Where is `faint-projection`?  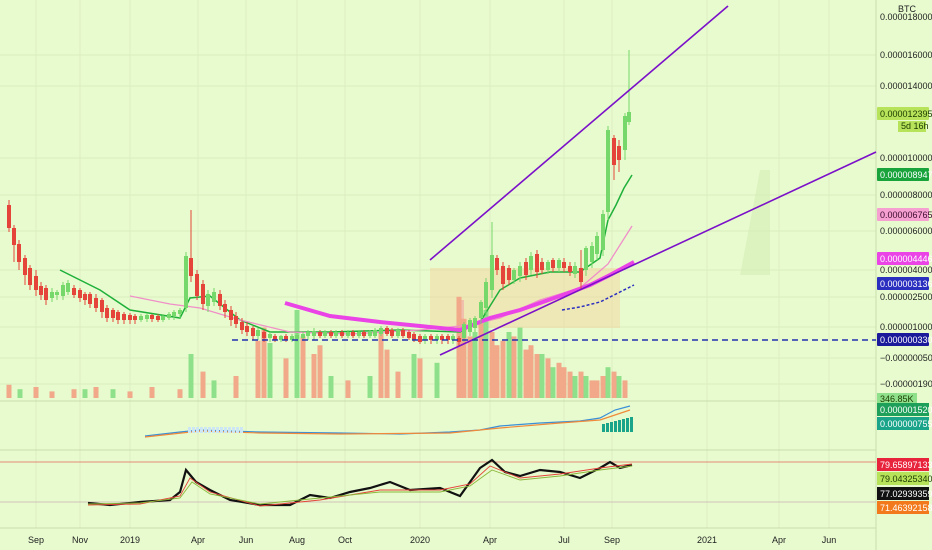
faint-projection is located at coordinates (748, 222).